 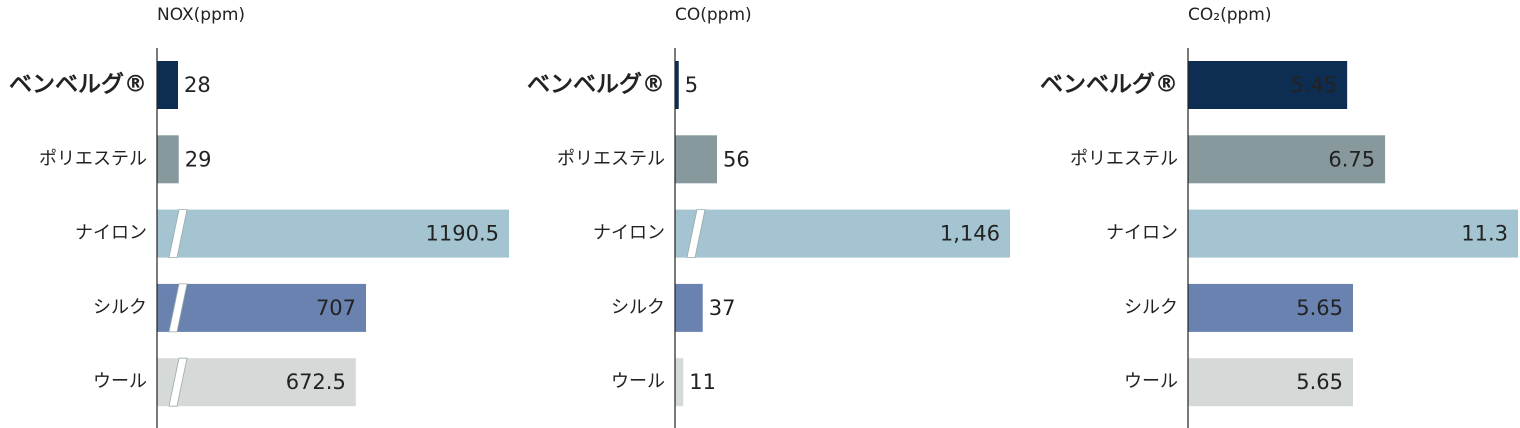 What do you see at coordinates (201, 15) in the screenshot?
I see `chart-title: NOX(ppm)` at bounding box center [201, 15].